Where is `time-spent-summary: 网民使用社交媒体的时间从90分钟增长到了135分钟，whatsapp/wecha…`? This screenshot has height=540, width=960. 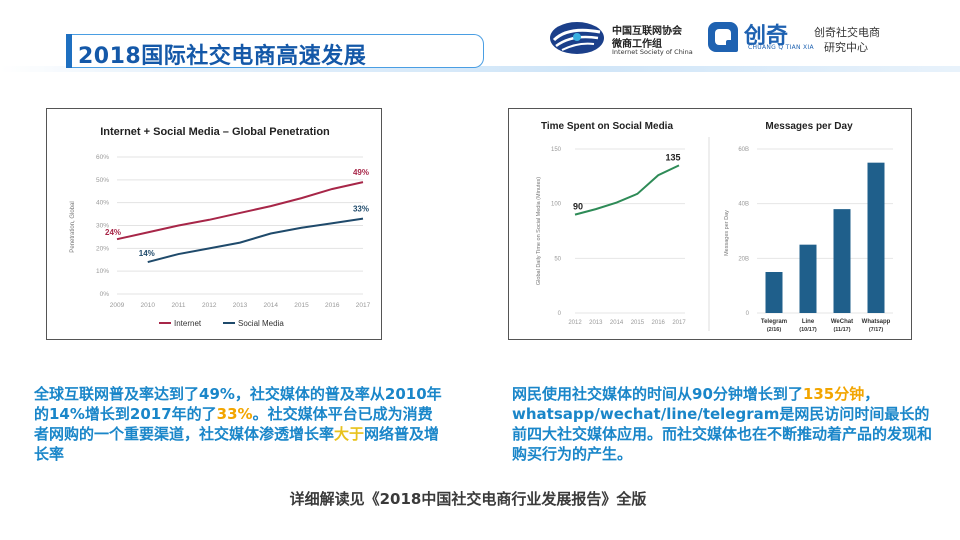
time-spent-summary: 网民使用社交媒体的时间从90分钟增长到了135分钟，whatsapp/wecha… is located at coordinates (722, 424).